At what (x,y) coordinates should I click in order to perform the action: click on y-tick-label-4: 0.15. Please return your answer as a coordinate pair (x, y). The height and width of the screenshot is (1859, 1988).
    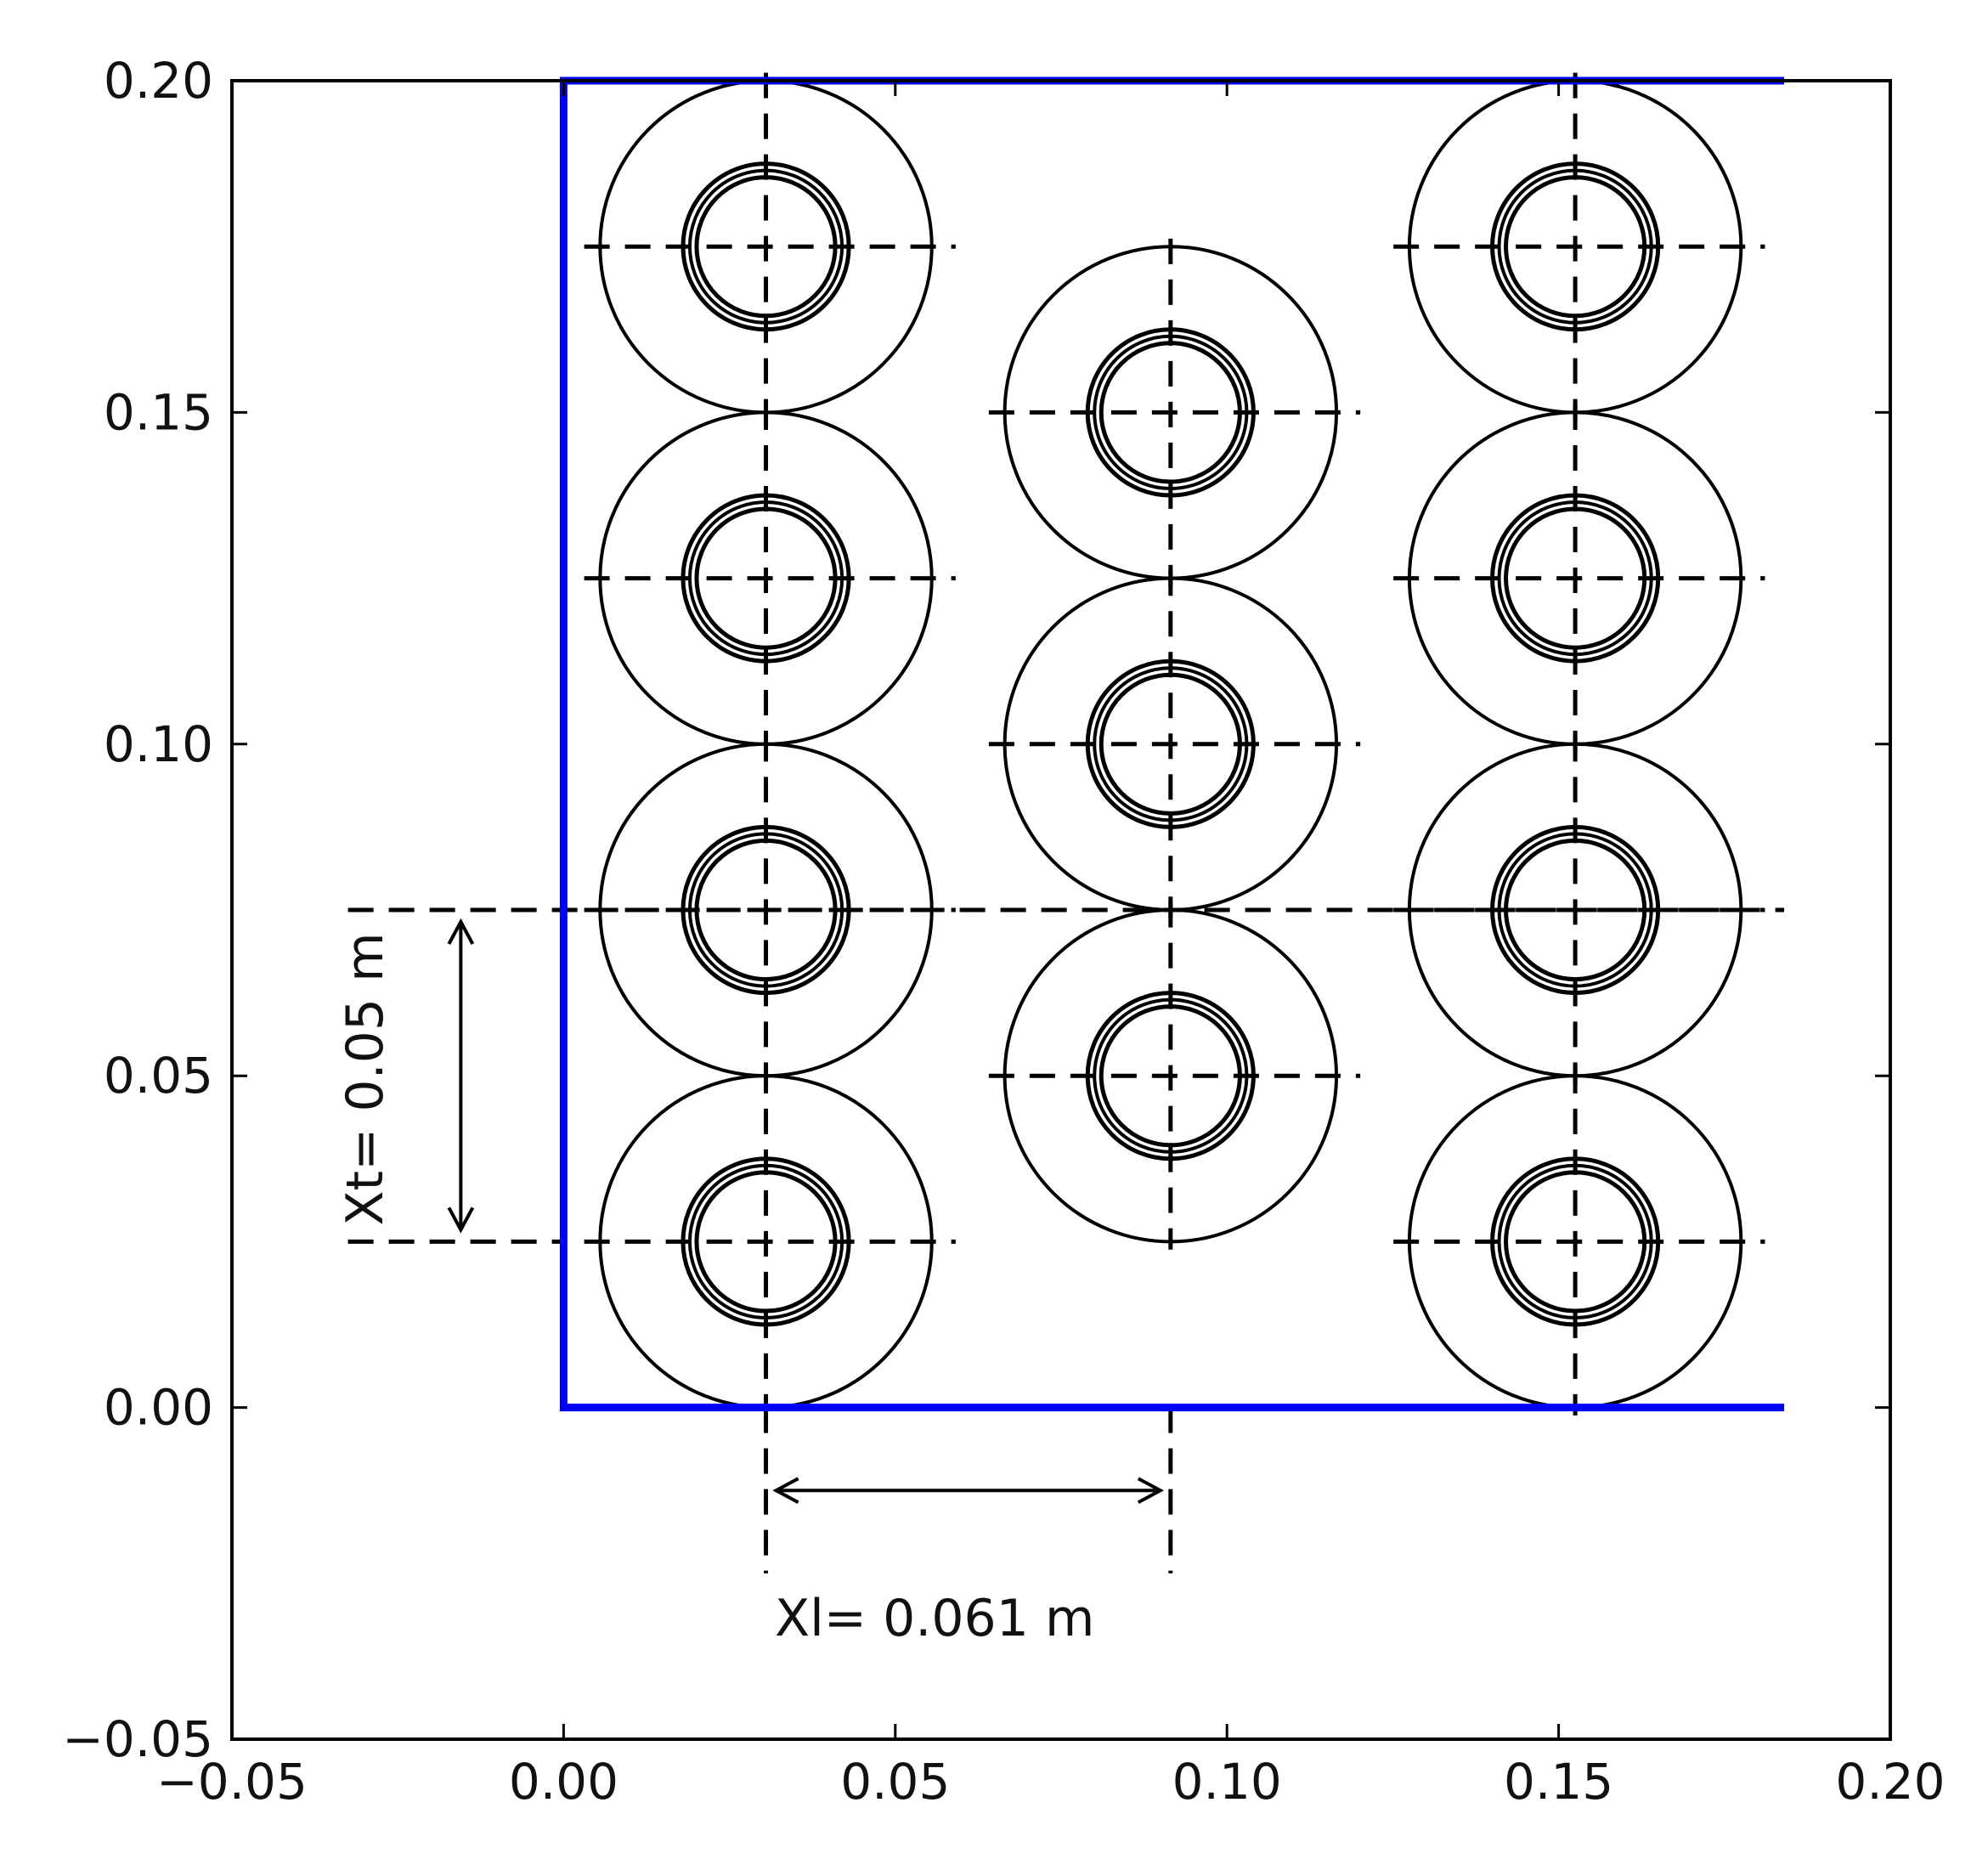
    Looking at the image, I should click on (158, 412).